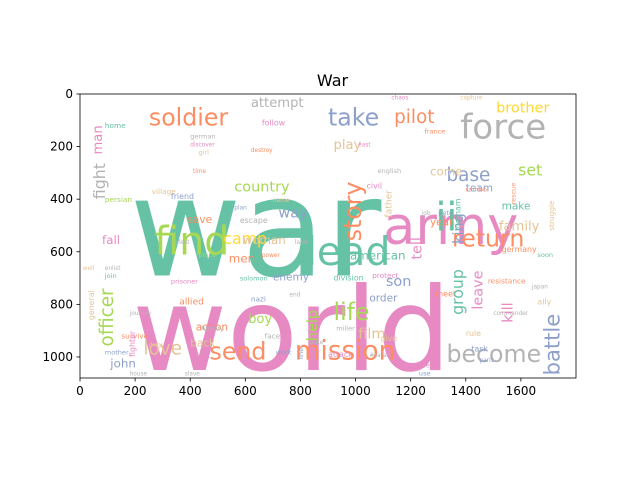  Describe the element at coordinates (202, 137) in the screenshot. I see `word-65: german` at that location.